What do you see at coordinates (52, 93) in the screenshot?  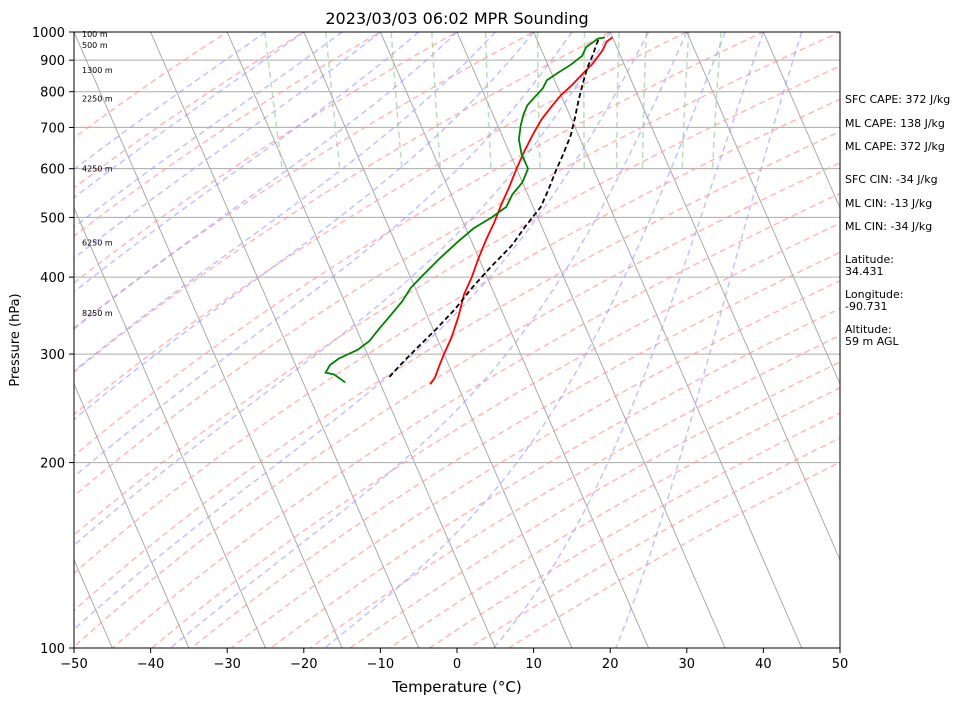 I see `y-tick-label: 800` at bounding box center [52, 93].